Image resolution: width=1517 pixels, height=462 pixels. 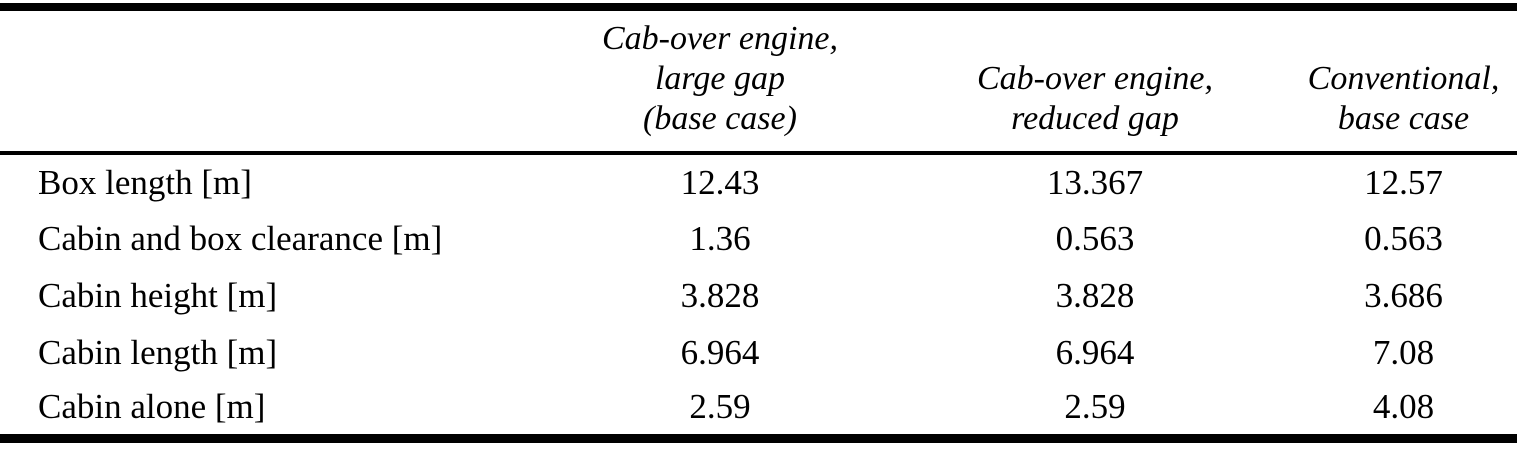 I want to click on row-label-cabin-height: Cabin height [m], so click(x=158, y=295).